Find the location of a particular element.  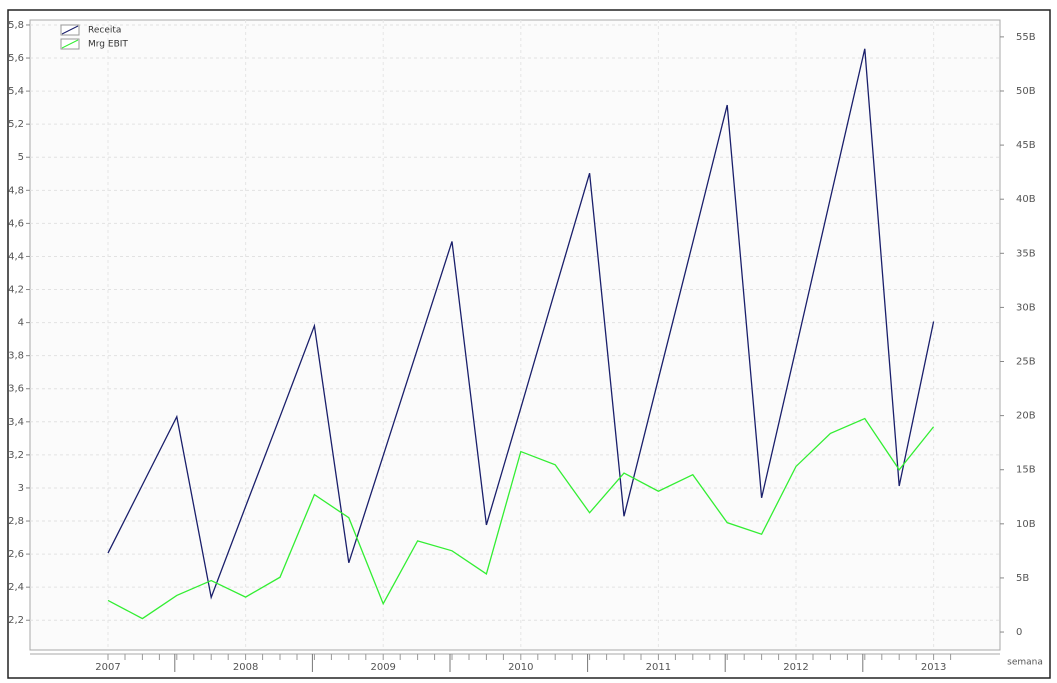

y2-tick-label: 10B is located at coordinates (1026, 524).